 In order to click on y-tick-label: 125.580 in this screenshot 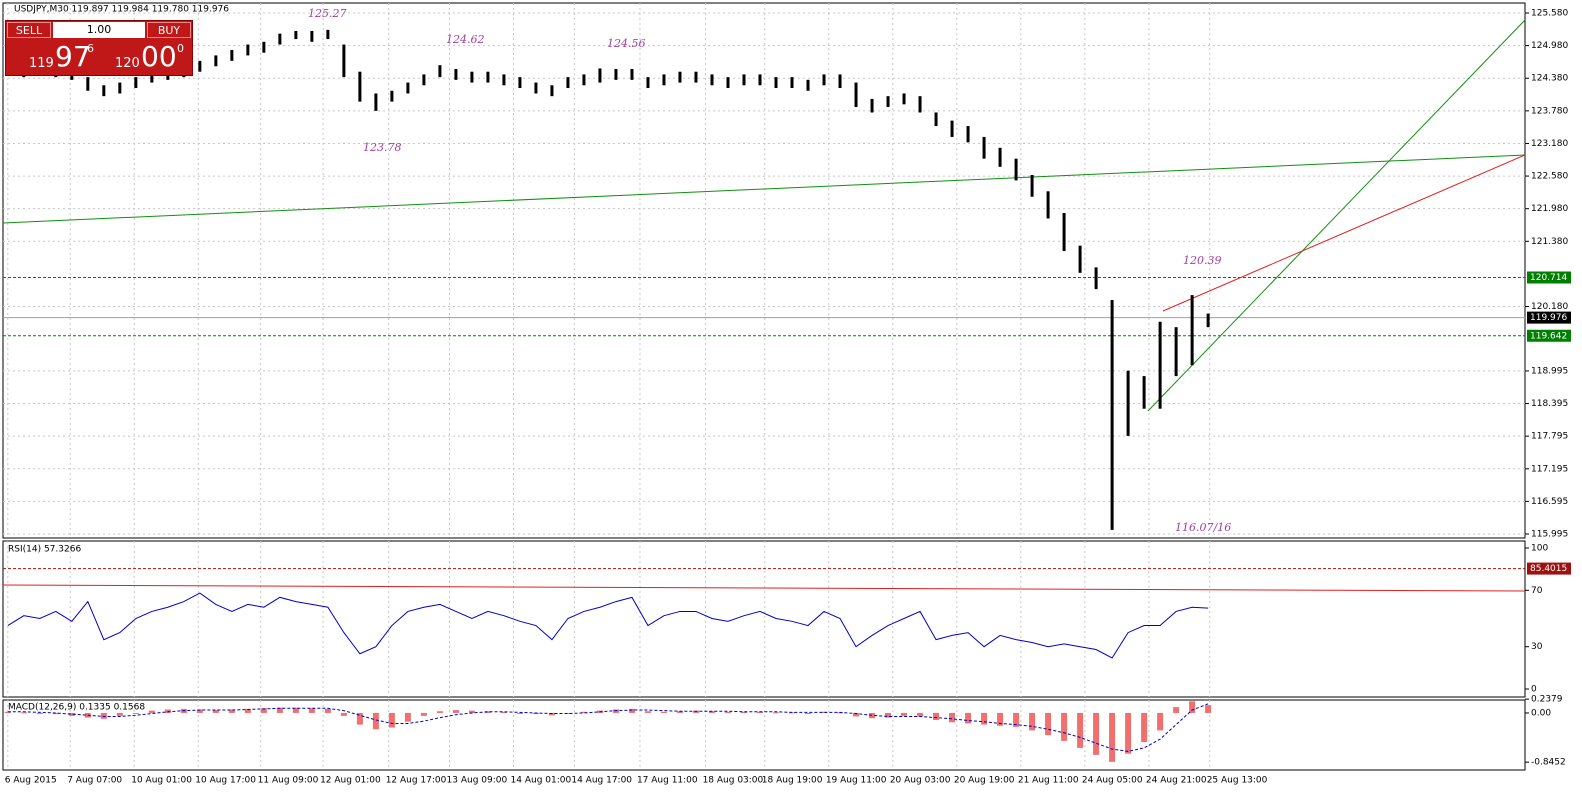, I will do `click(1549, 14)`.